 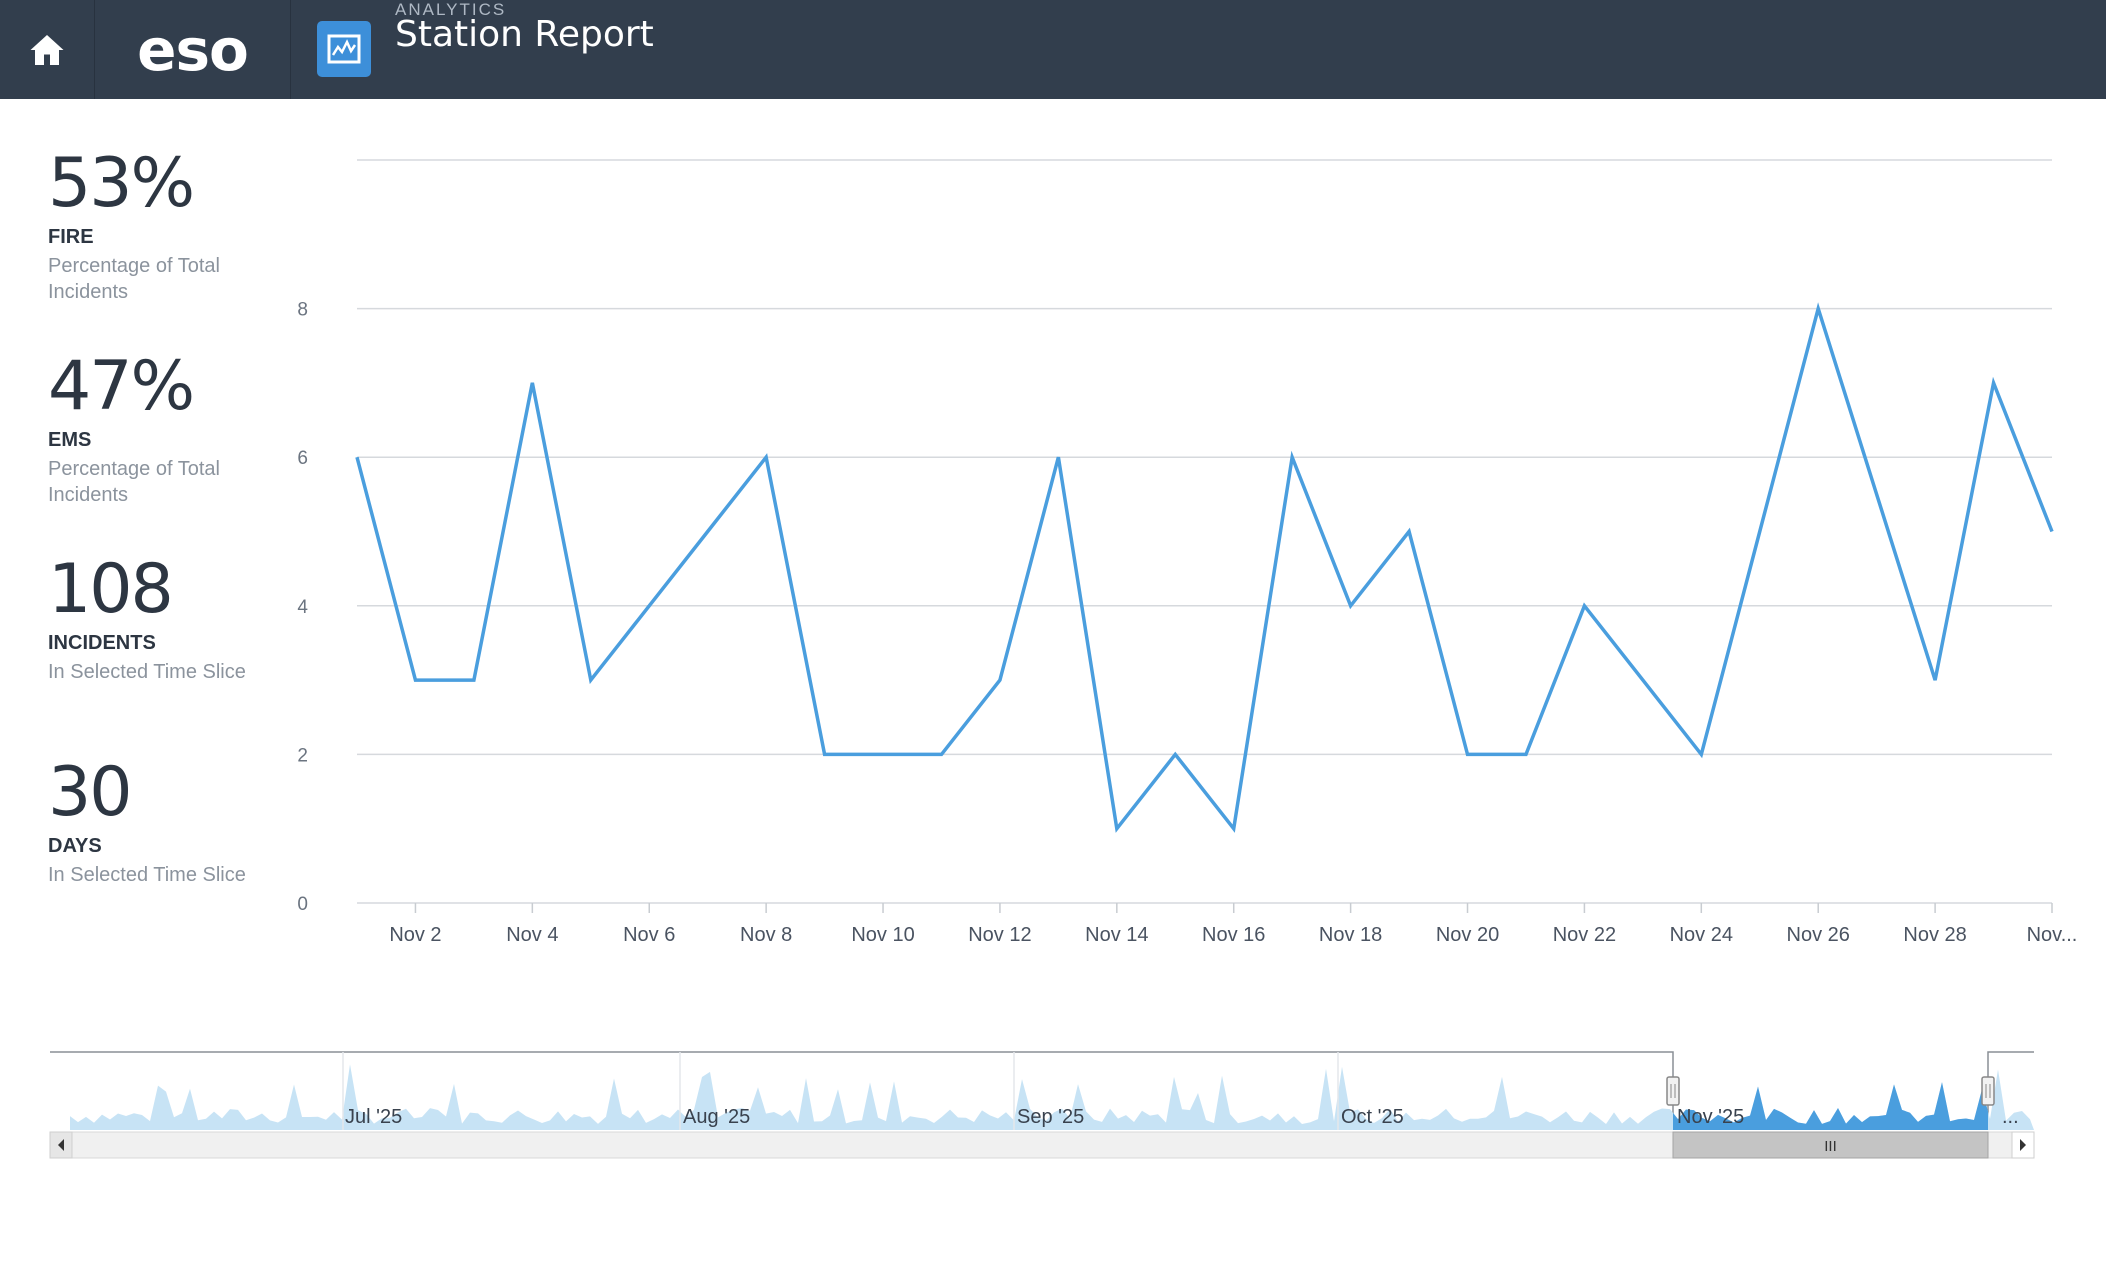 I want to click on navigator-month-label: Jul '25, so click(x=373, y=1117).